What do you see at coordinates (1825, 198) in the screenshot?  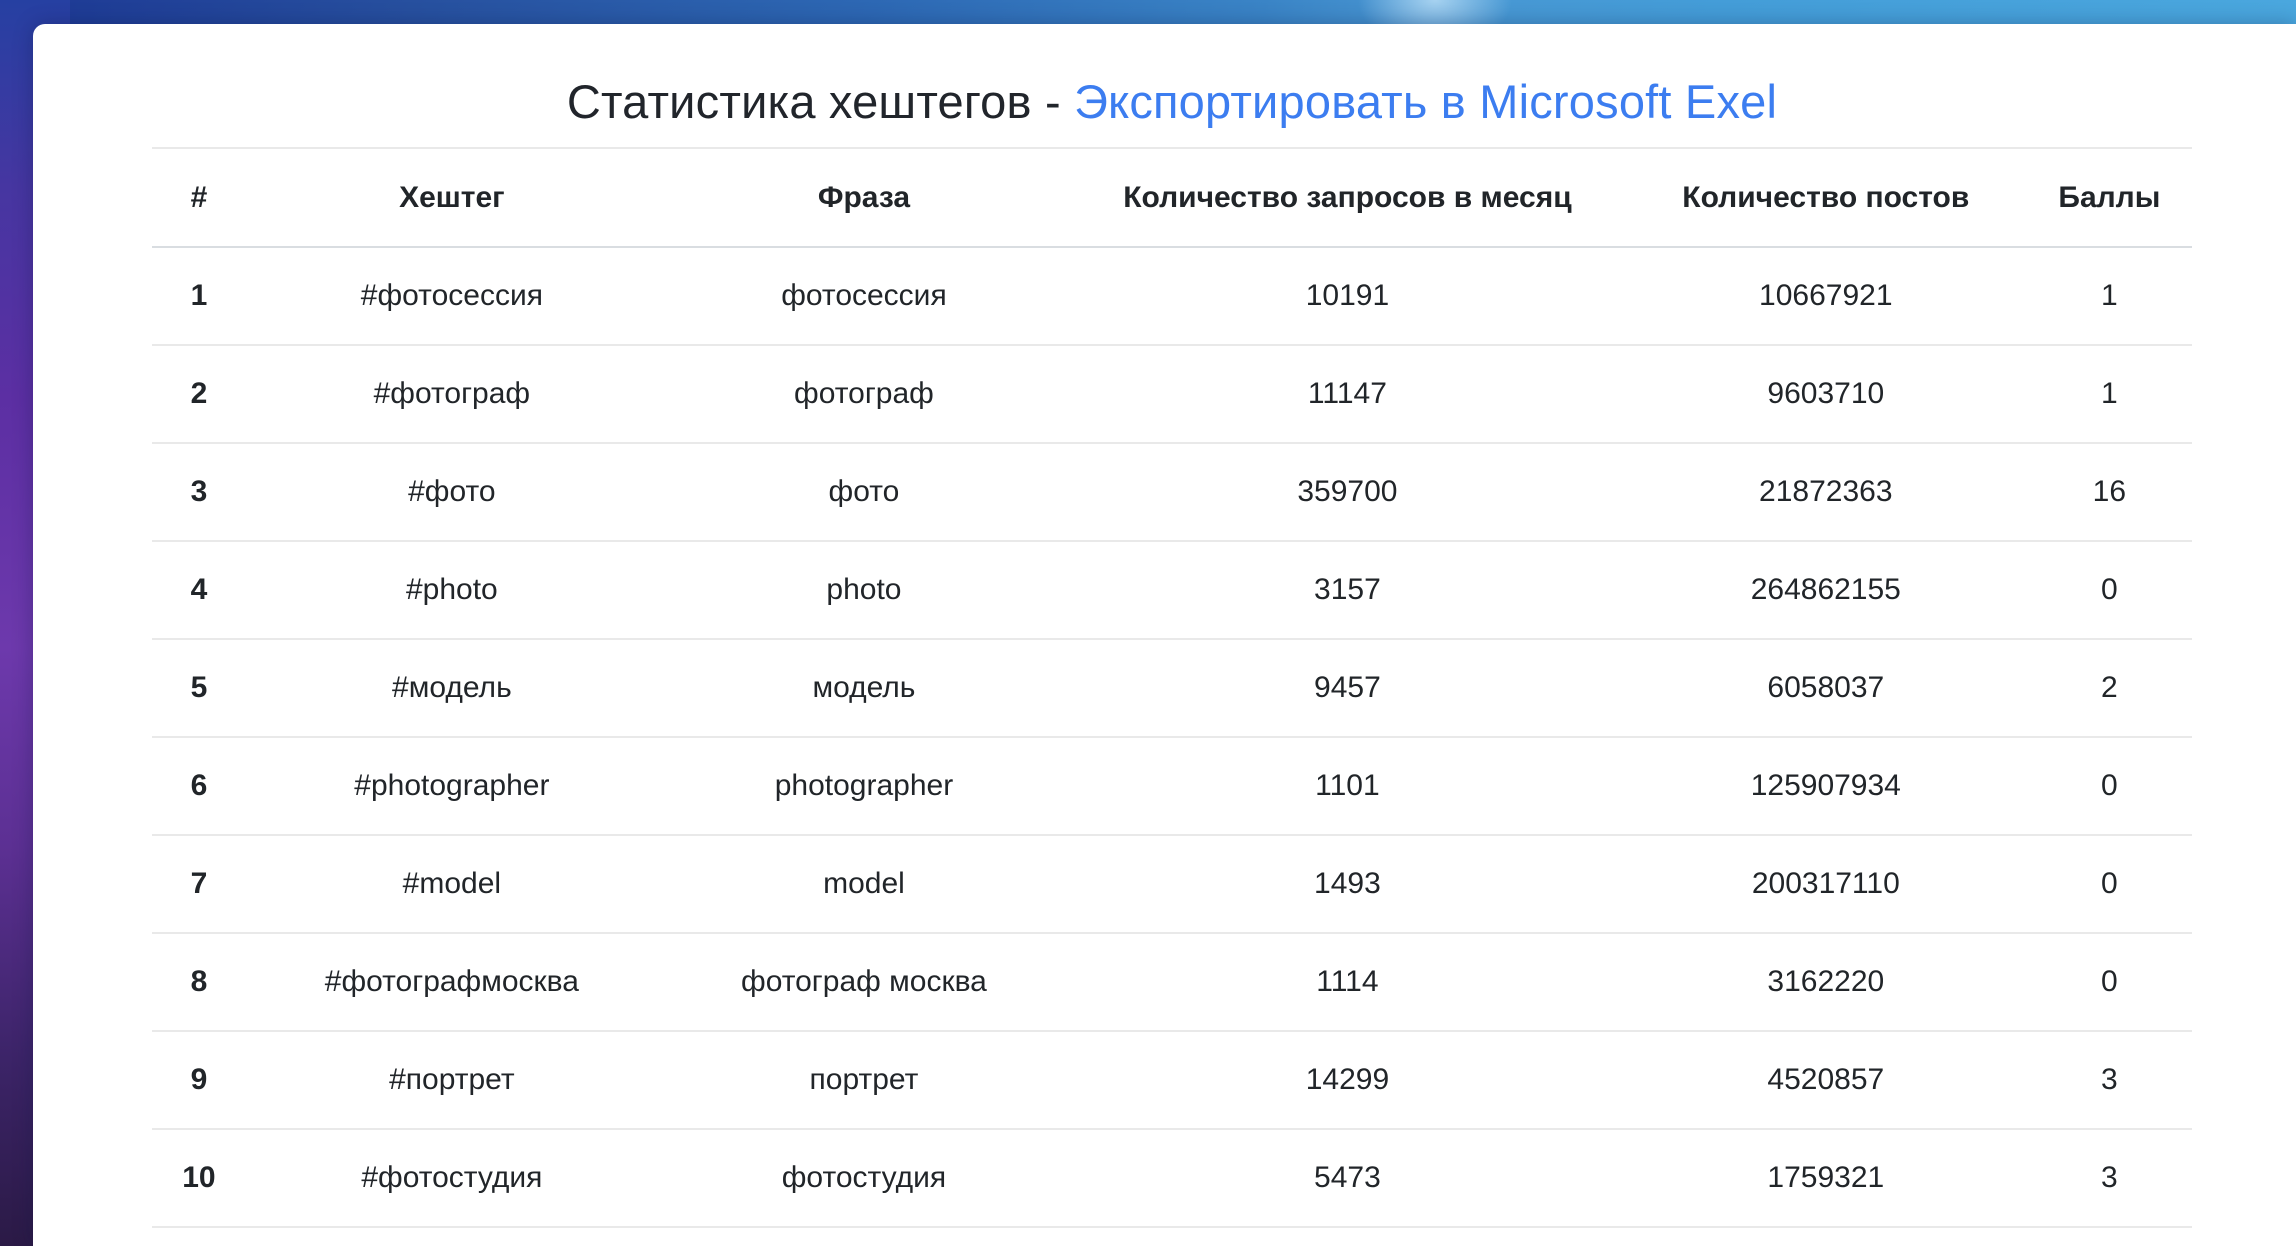 I see `column-header-posts_count: Количество постов` at bounding box center [1825, 198].